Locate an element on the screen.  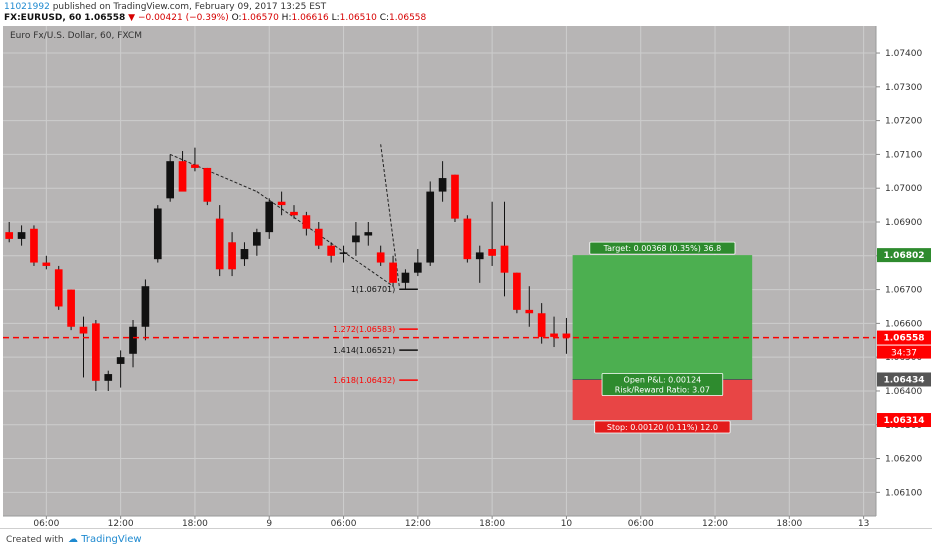
time-axis is located at coordinates (466, 522).